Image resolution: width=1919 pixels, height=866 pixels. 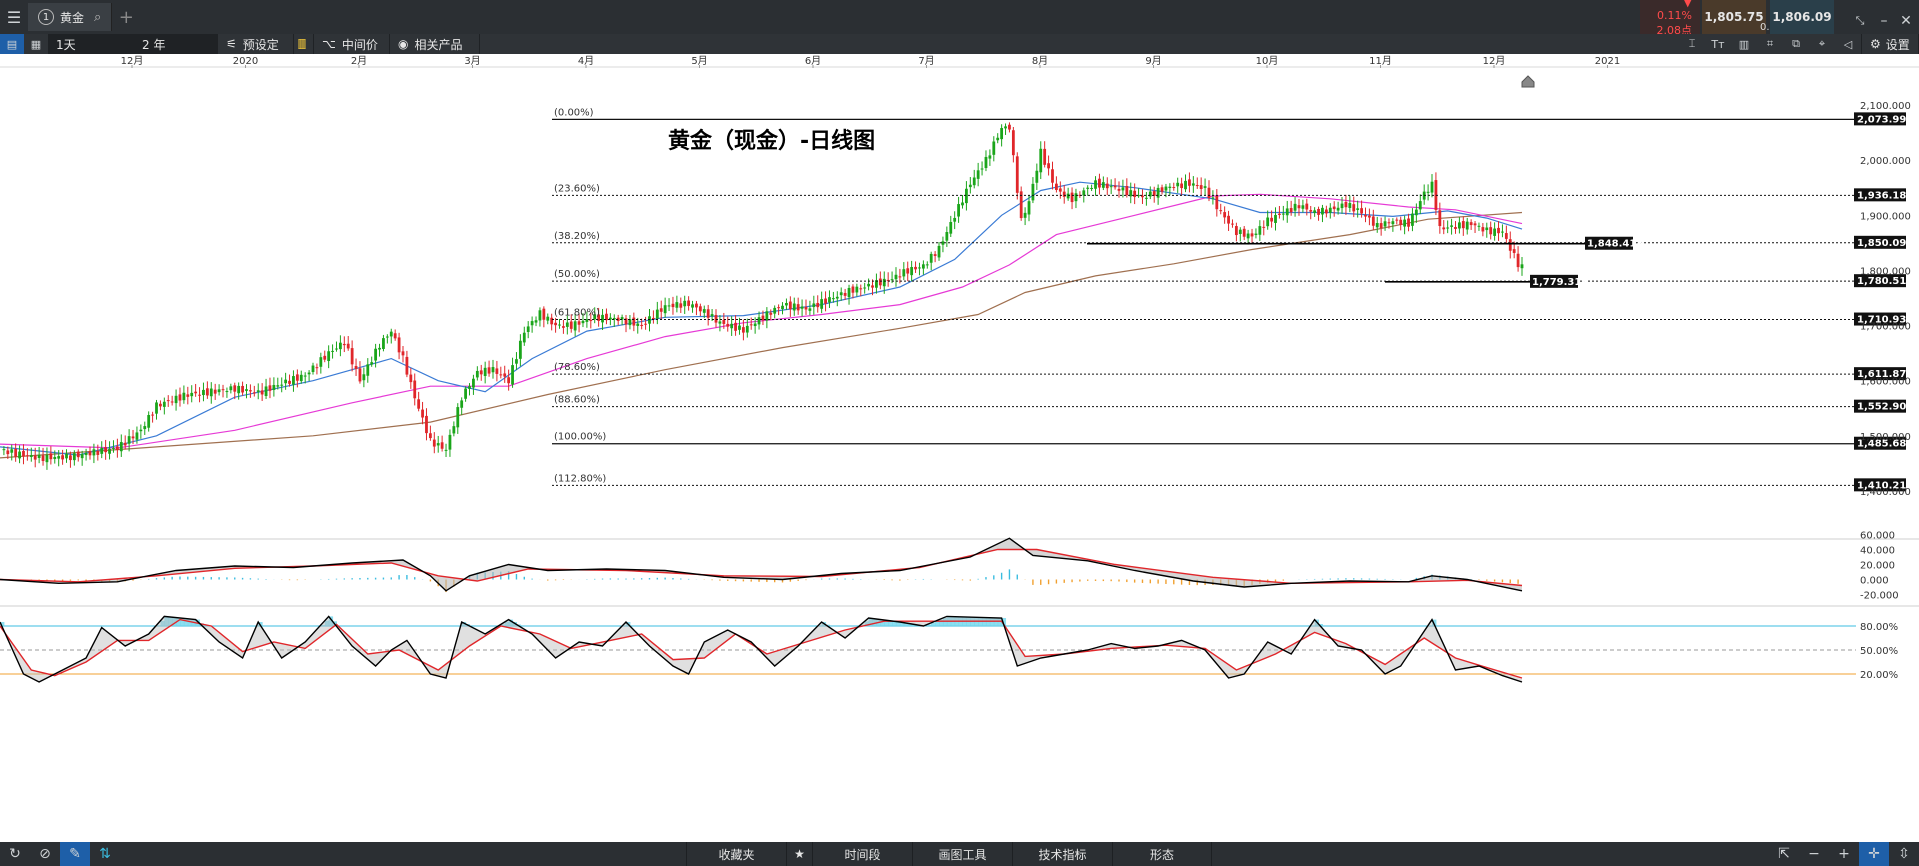 I want to click on bid-price-button: 1,805.75, so click(x=1734, y=17).